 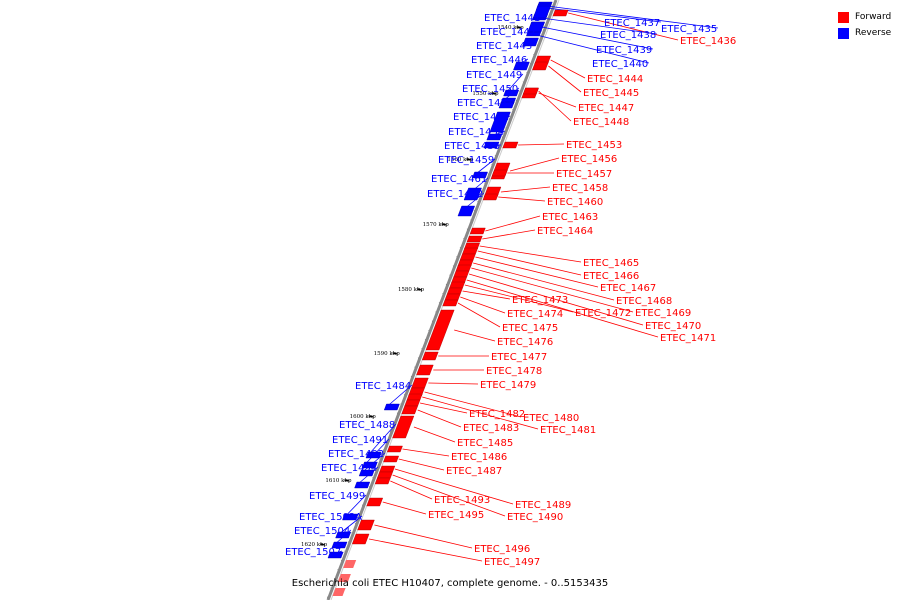 I want to click on gene-label: ETEC_1472, so click(x=603, y=313).